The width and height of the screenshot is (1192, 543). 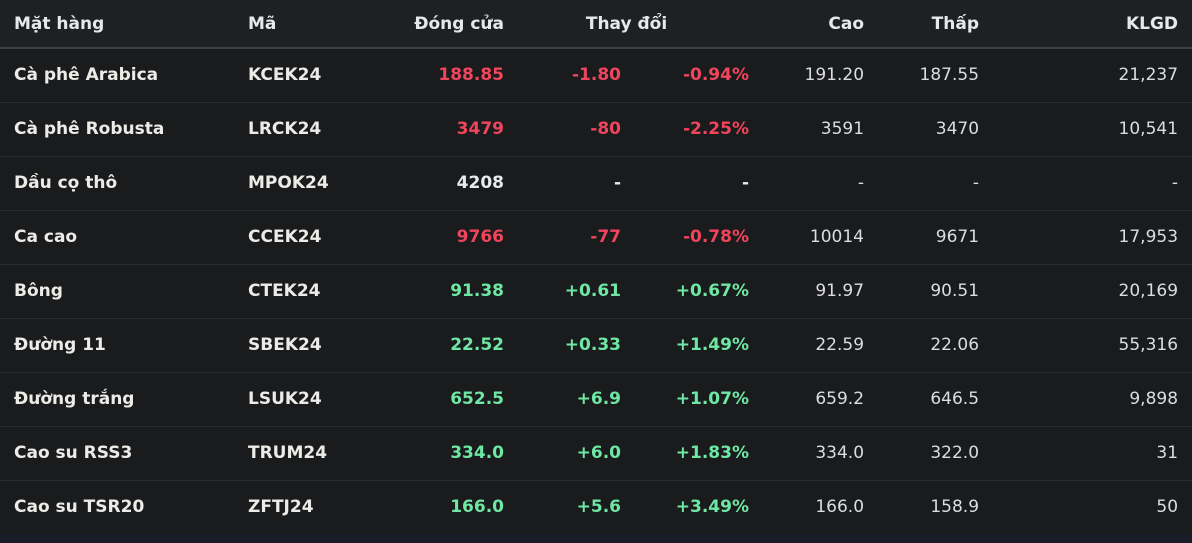 What do you see at coordinates (1085, 506) in the screenshot?
I see `cell-volume: 50` at bounding box center [1085, 506].